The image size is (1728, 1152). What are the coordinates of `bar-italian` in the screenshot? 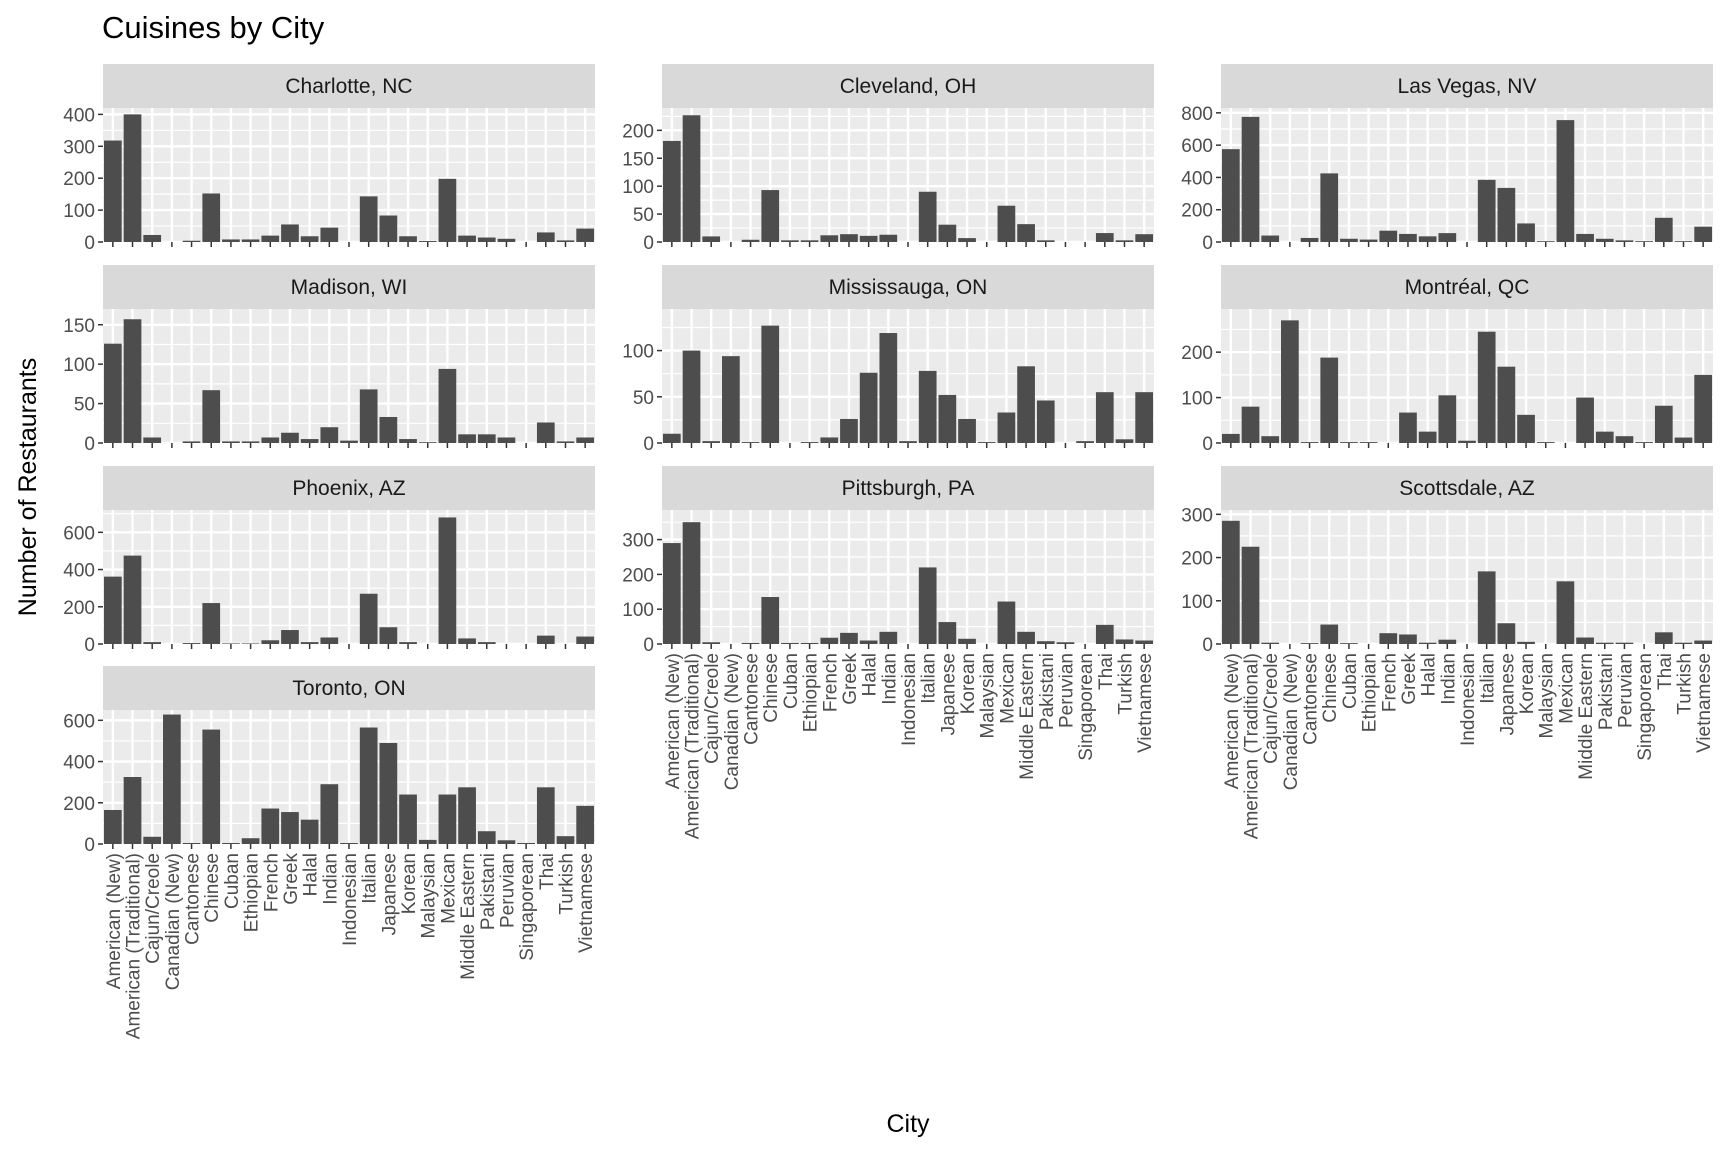 It's located at (927, 216).